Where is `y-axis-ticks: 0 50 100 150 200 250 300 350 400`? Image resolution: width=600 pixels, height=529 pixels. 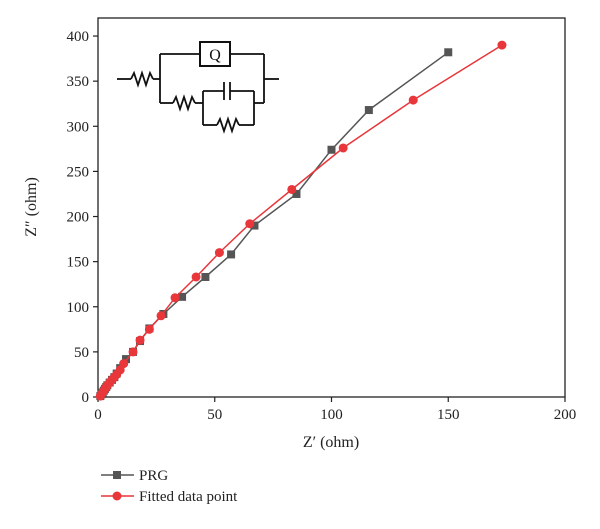 y-axis-ticks: 0 50 100 150 200 250 300 350 400 is located at coordinates (82, 217).